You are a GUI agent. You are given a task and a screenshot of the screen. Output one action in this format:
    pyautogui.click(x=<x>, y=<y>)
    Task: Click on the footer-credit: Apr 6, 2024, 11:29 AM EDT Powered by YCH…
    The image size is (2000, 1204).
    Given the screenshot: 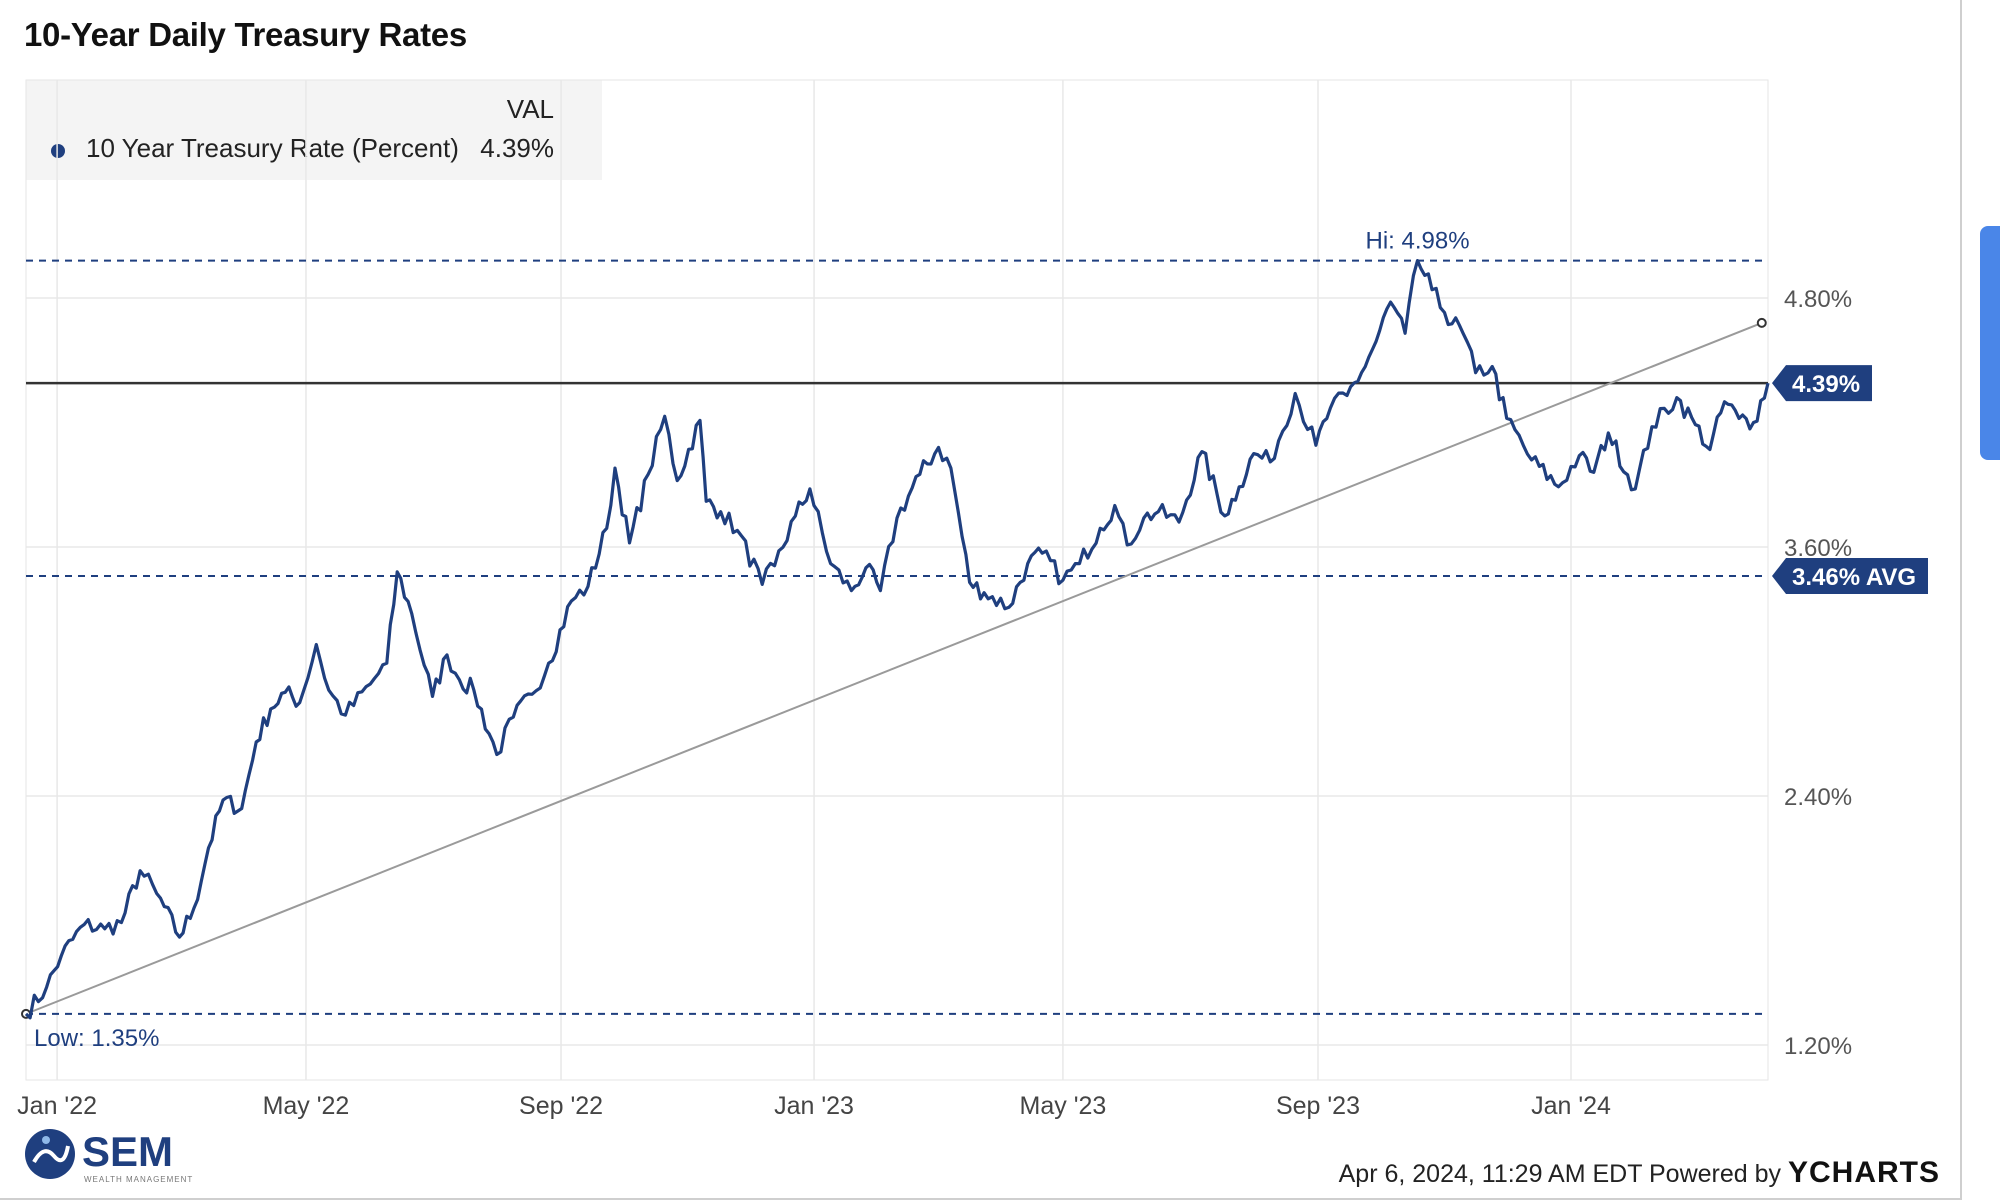 What is the action you would take?
    pyautogui.click(x=1639, y=1173)
    